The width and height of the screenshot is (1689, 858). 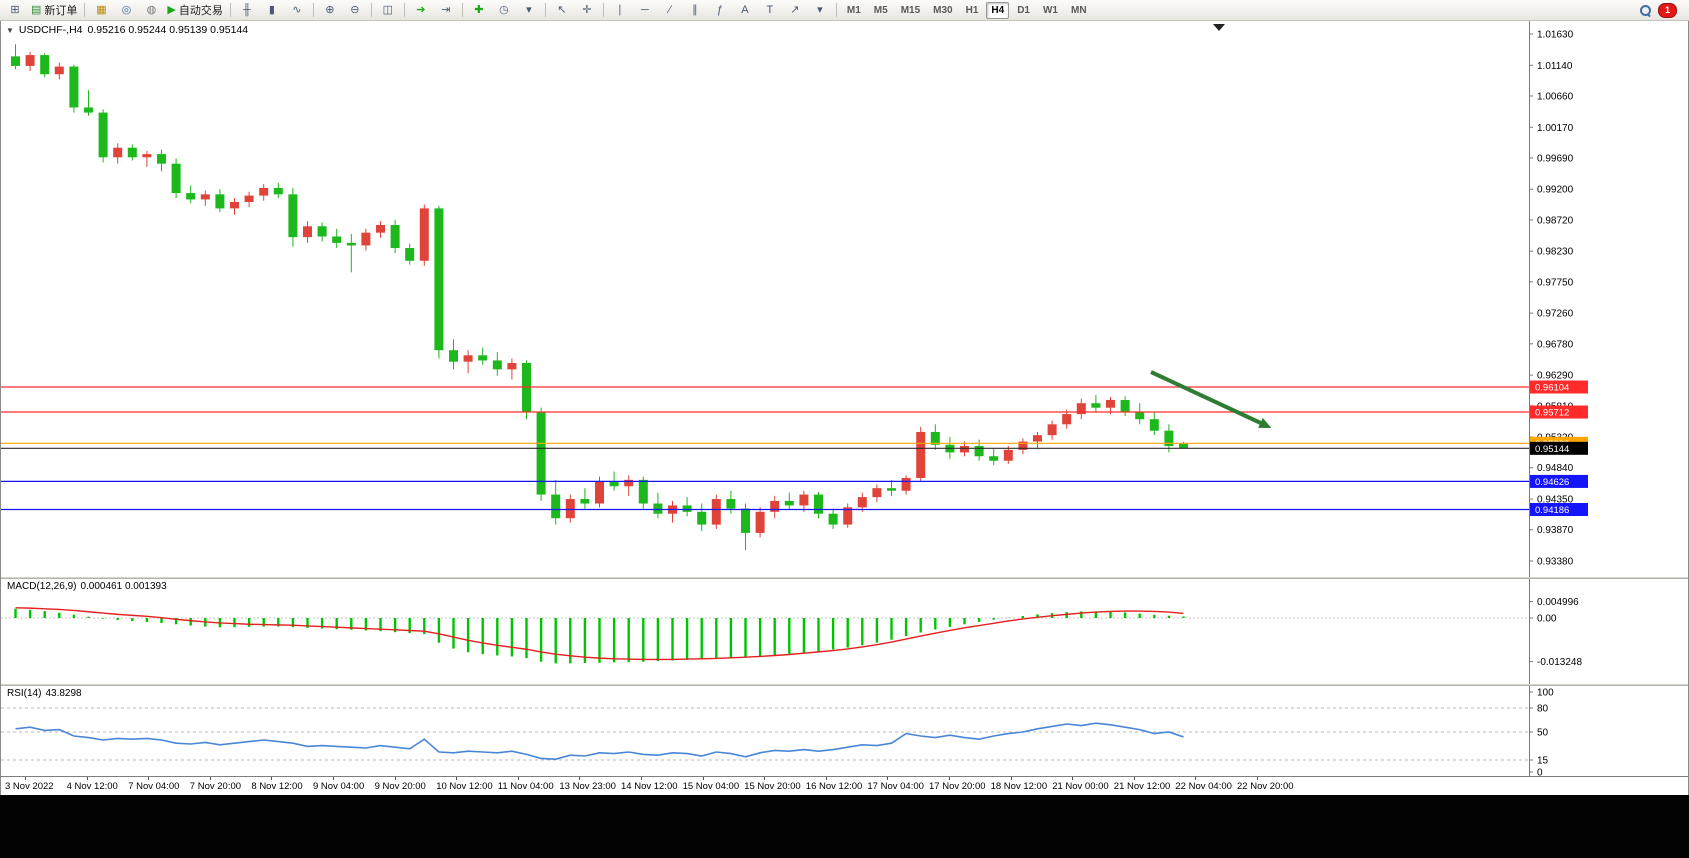 What do you see at coordinates (720, 10) in the screenshot?
I see `fibonacci-button: ƒ` at bounding box center [720, 10].